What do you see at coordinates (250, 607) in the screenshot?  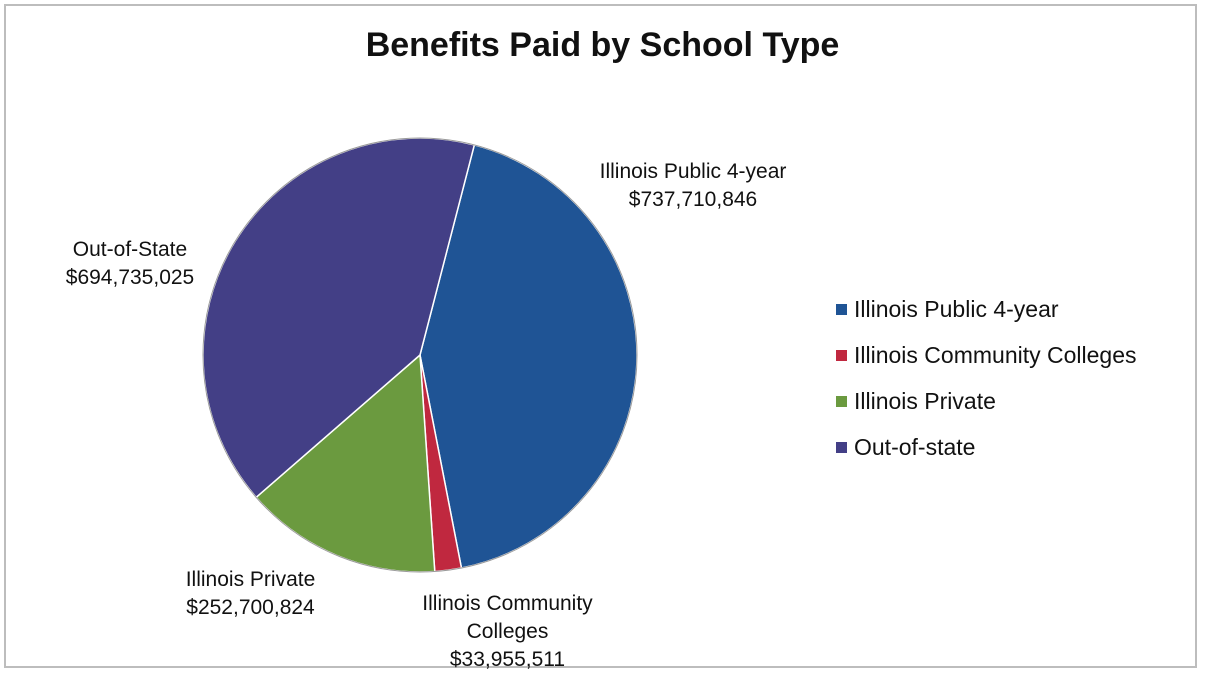 I see `data-label-line: $252,700,824` at bounding box center [250, 607].